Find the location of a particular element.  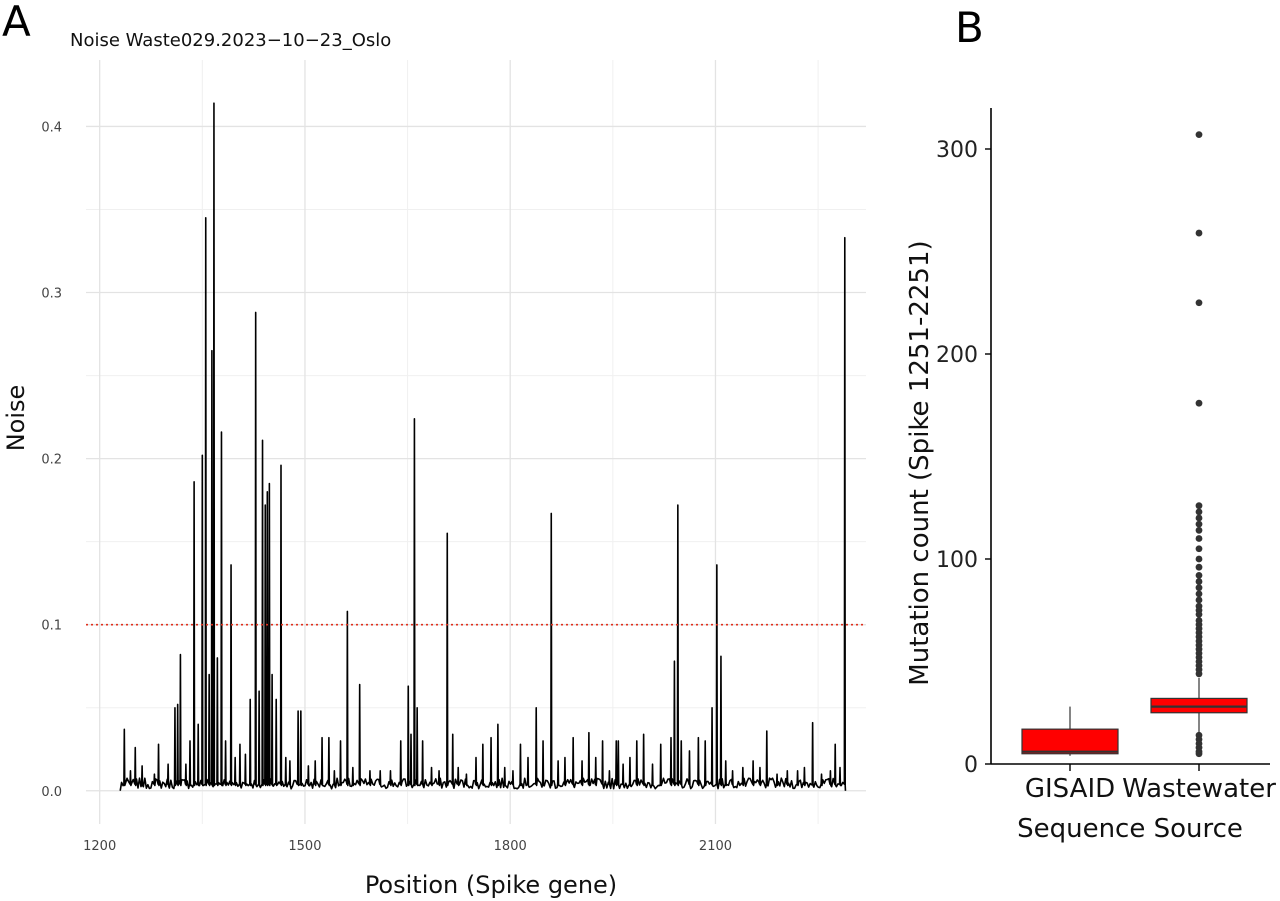

x-tick-label: 1200 is located at coordinates (99, 846).